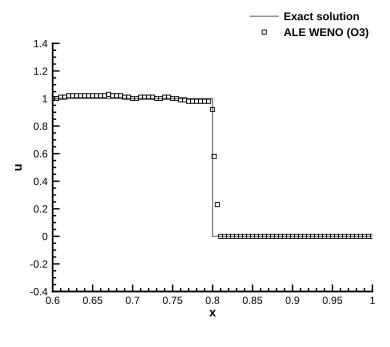 The height and width of the screenshot is (347, 390). I want to click on y-tick-label: 0, so click(45, 236).